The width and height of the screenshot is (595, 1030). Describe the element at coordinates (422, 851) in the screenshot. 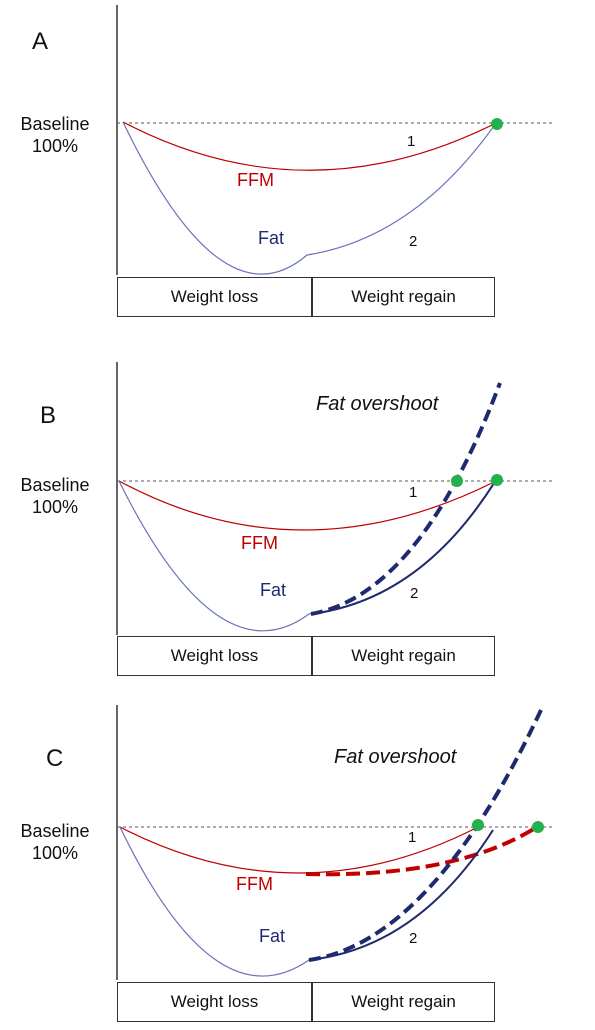

I see `ffm-regain-dashed` at that location.